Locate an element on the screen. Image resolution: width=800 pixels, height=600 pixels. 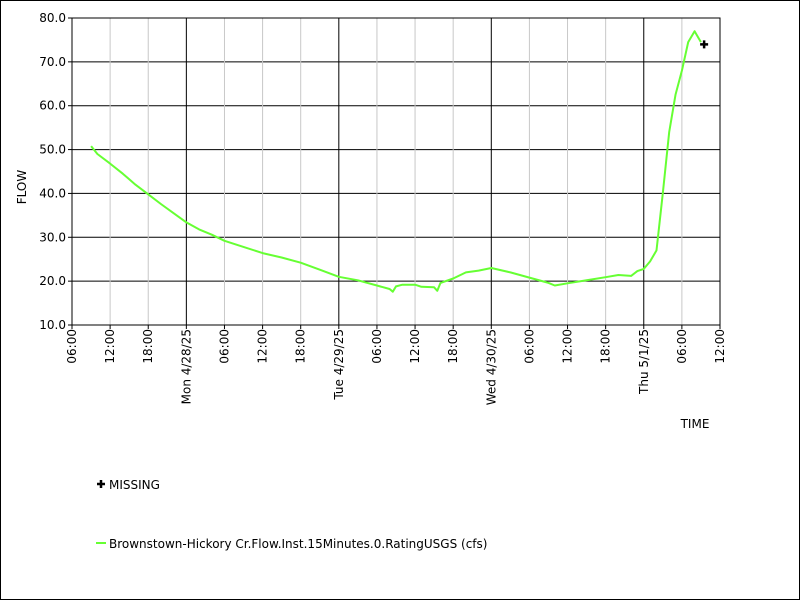
y-tick-label: 80.0 is located at coordinates (52, 18).